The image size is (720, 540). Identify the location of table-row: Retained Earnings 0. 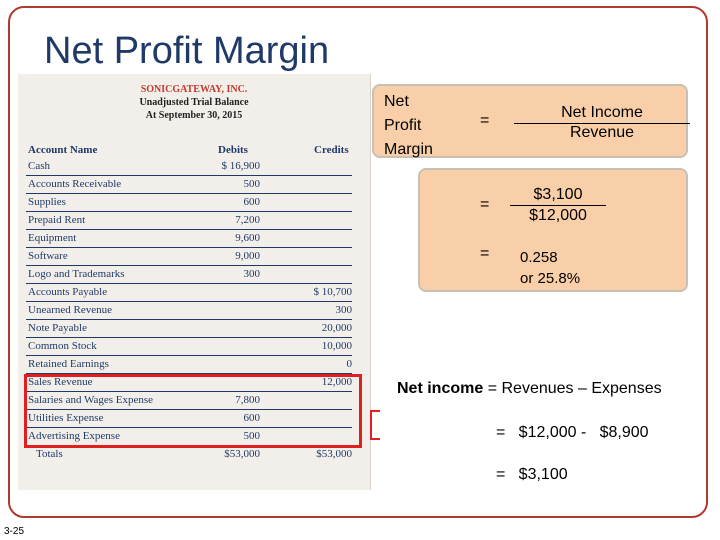
(189, 365).